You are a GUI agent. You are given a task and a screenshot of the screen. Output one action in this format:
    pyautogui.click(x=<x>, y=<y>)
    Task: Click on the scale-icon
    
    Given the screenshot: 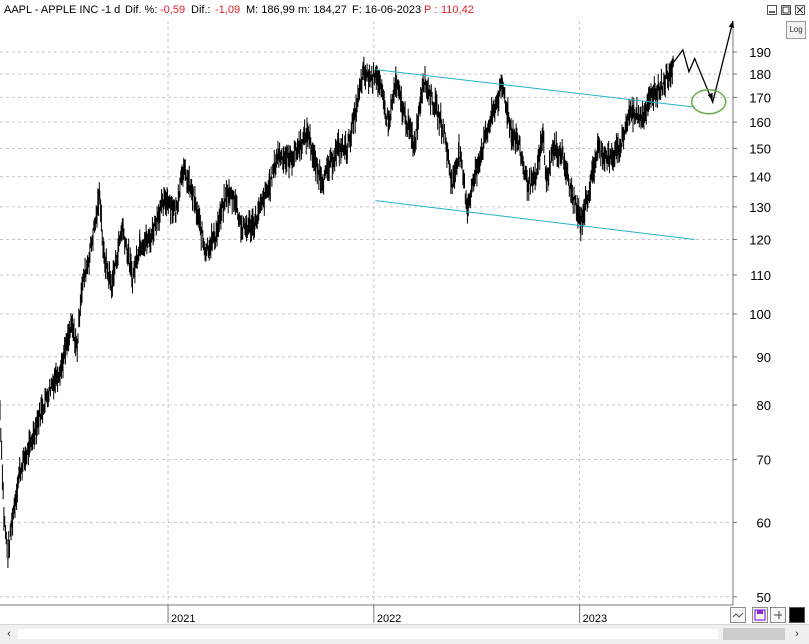 What is the action you would take?
    pyautogui.click(x=738, y=615)
    